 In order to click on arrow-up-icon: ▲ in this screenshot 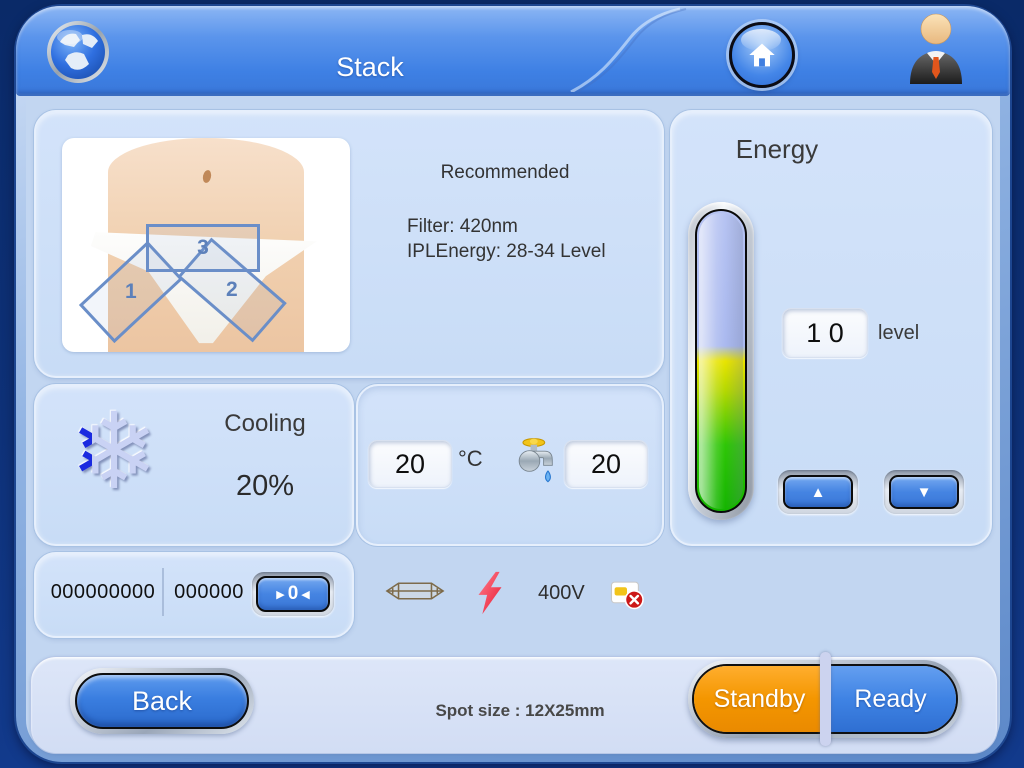, I will do `click(818, 492)`.